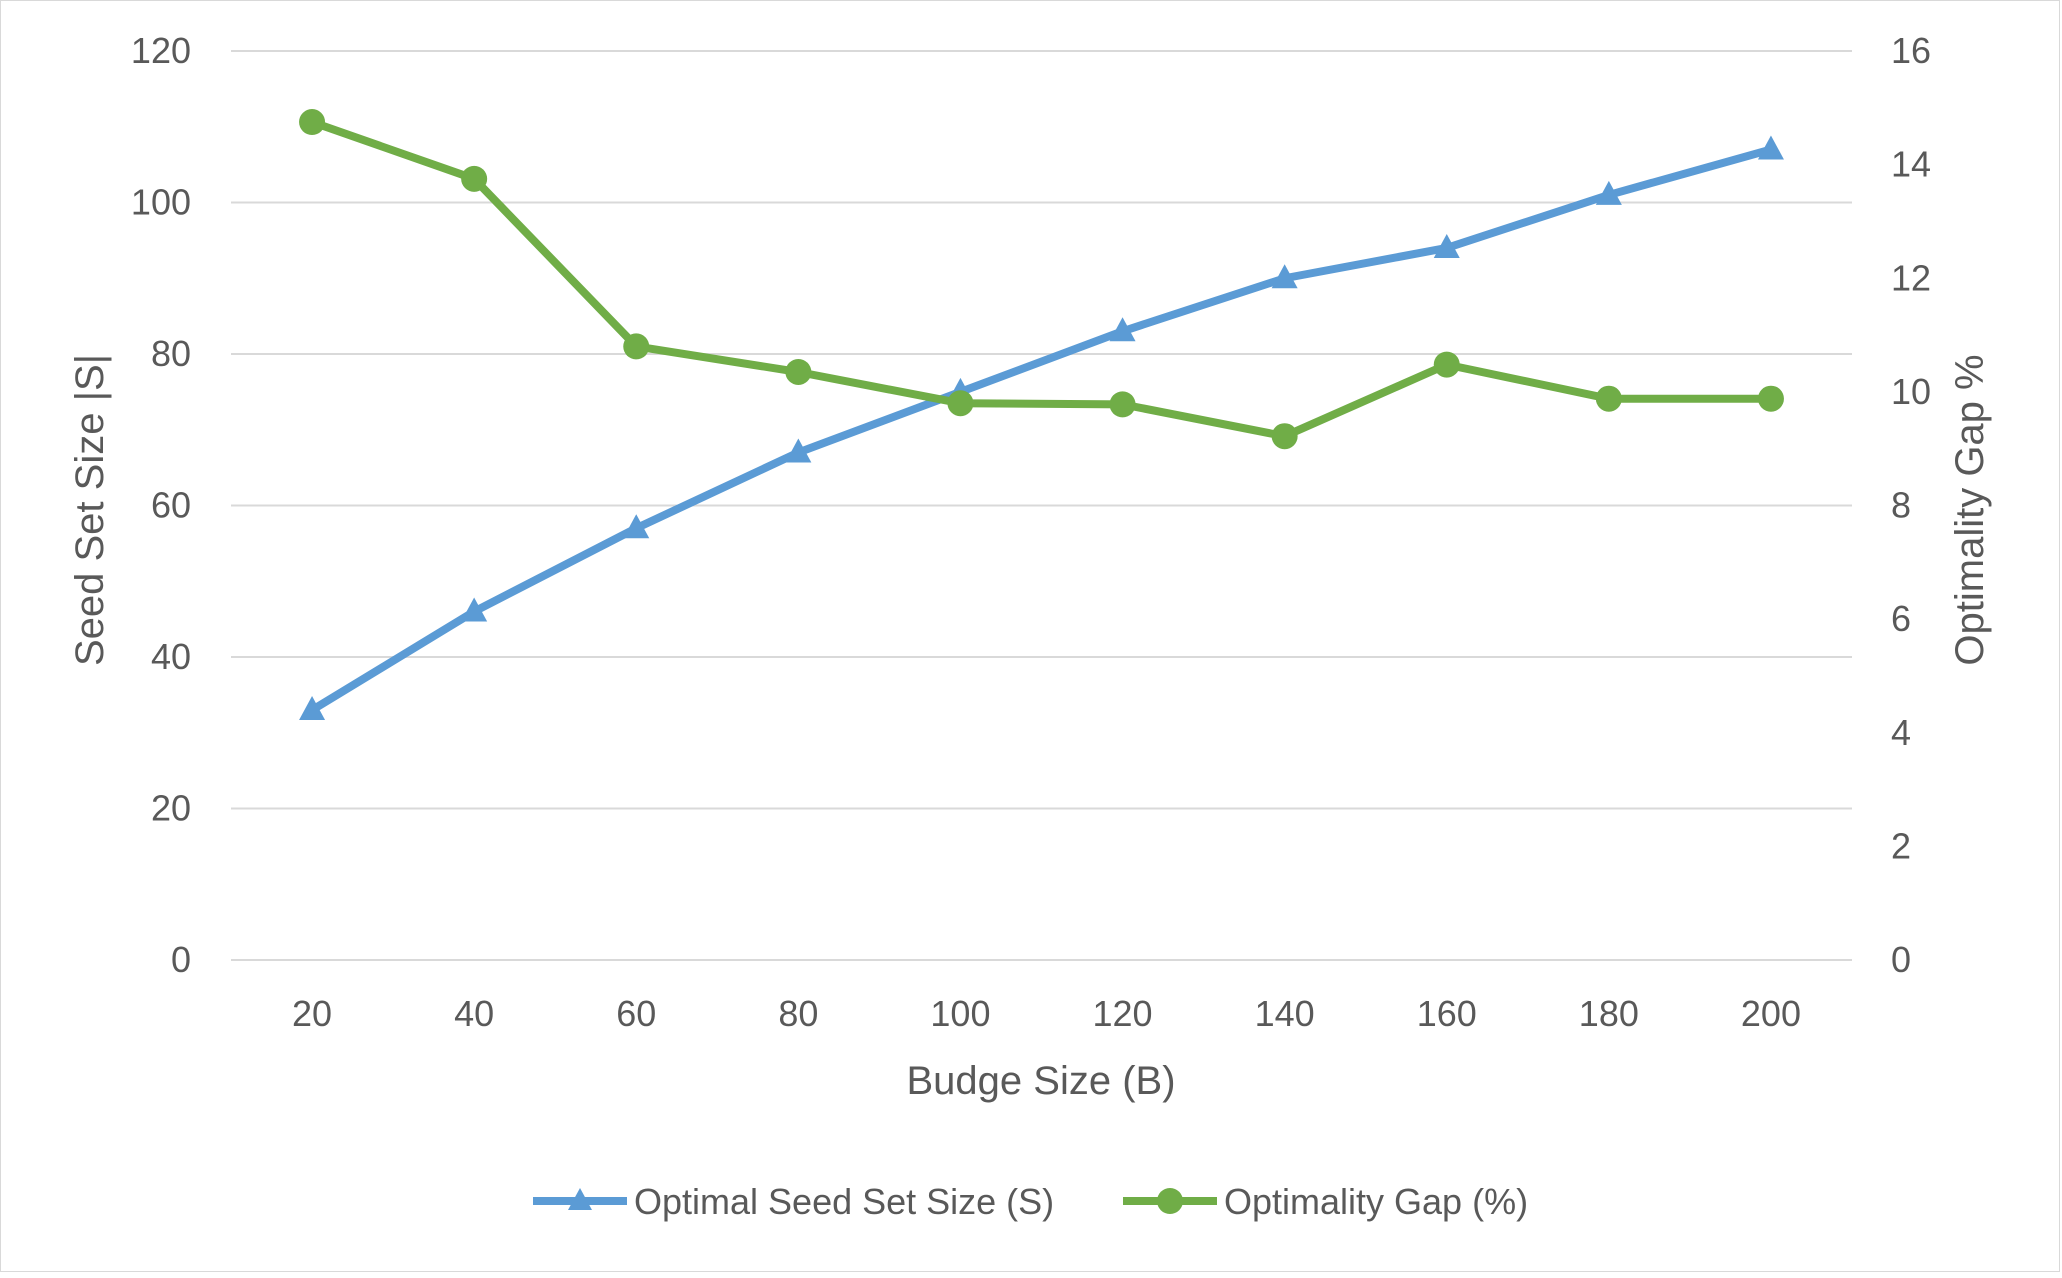 This screenshot has height=1278, width=2062. I want to click on legend-label-optimality-gap: Optimality Gap (%), so click(1376, 1201).